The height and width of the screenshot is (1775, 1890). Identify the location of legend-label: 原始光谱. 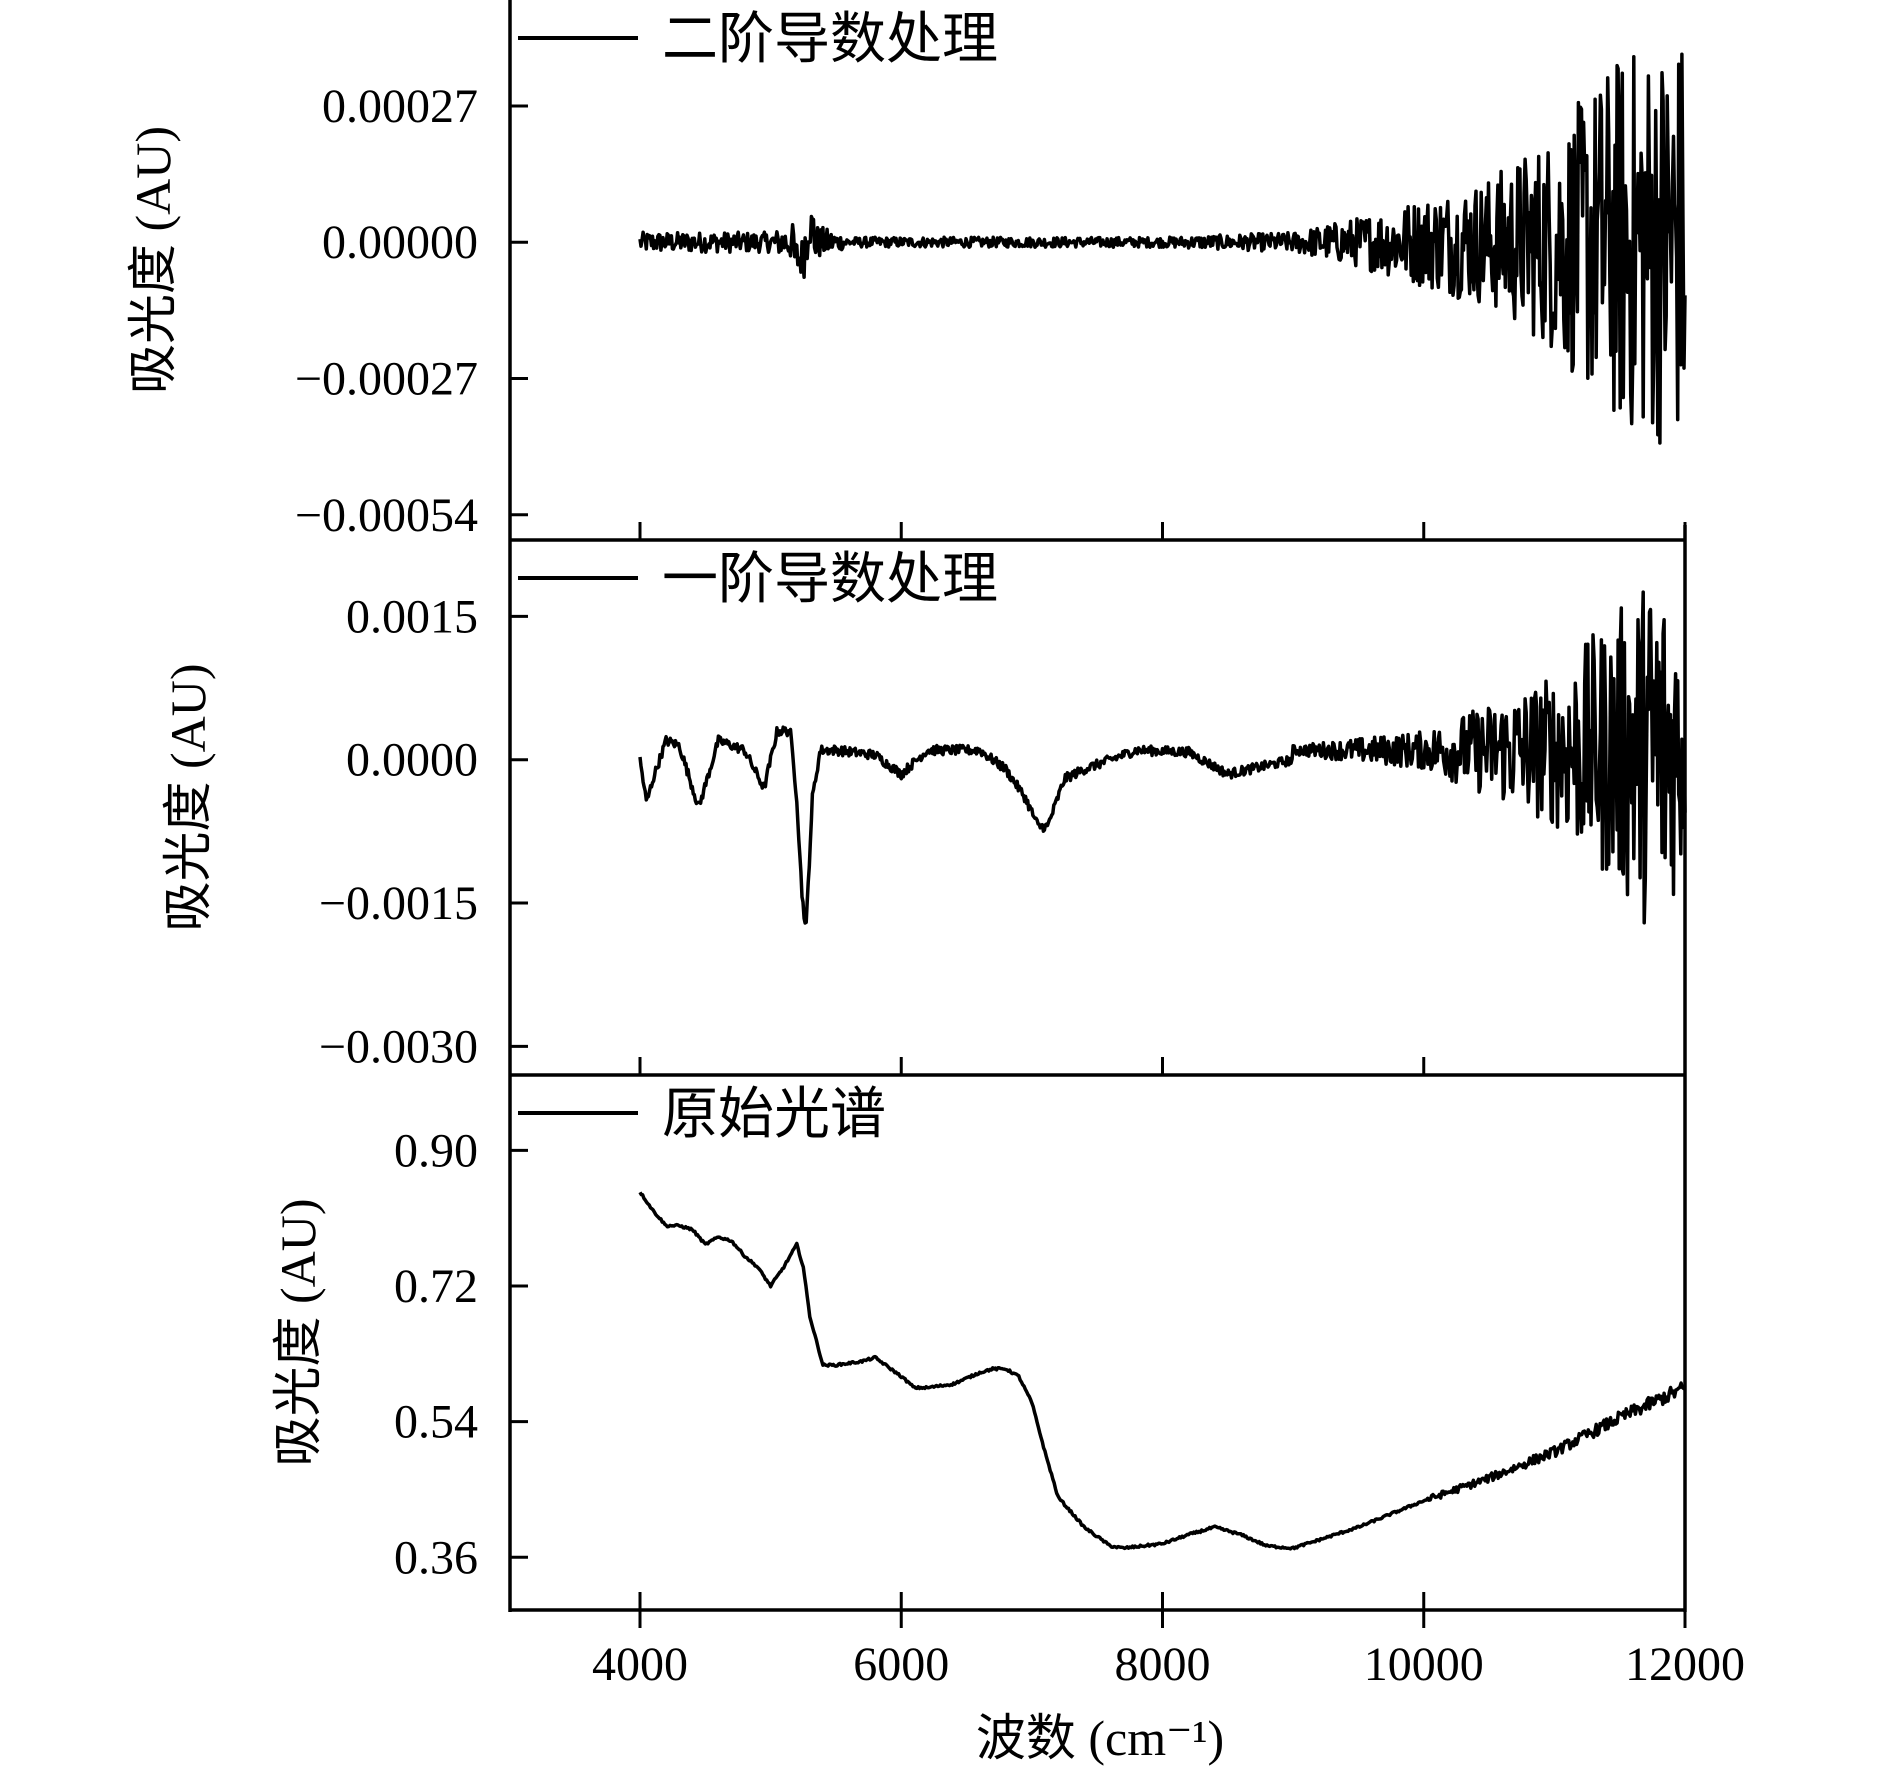
(774, 1115).